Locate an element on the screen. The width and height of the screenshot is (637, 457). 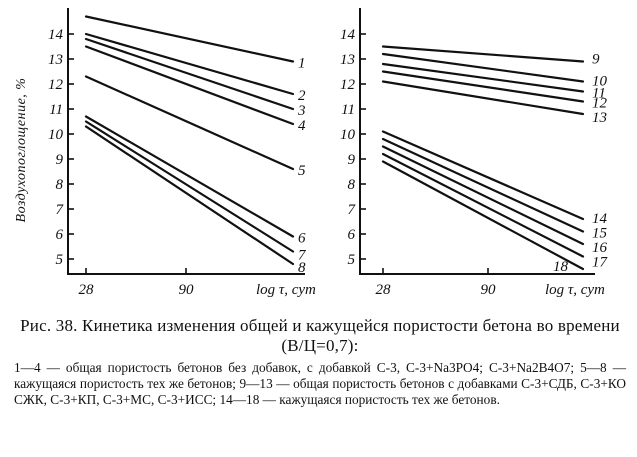
right-series-label-13: 13 is located at coordinates (599, 118).